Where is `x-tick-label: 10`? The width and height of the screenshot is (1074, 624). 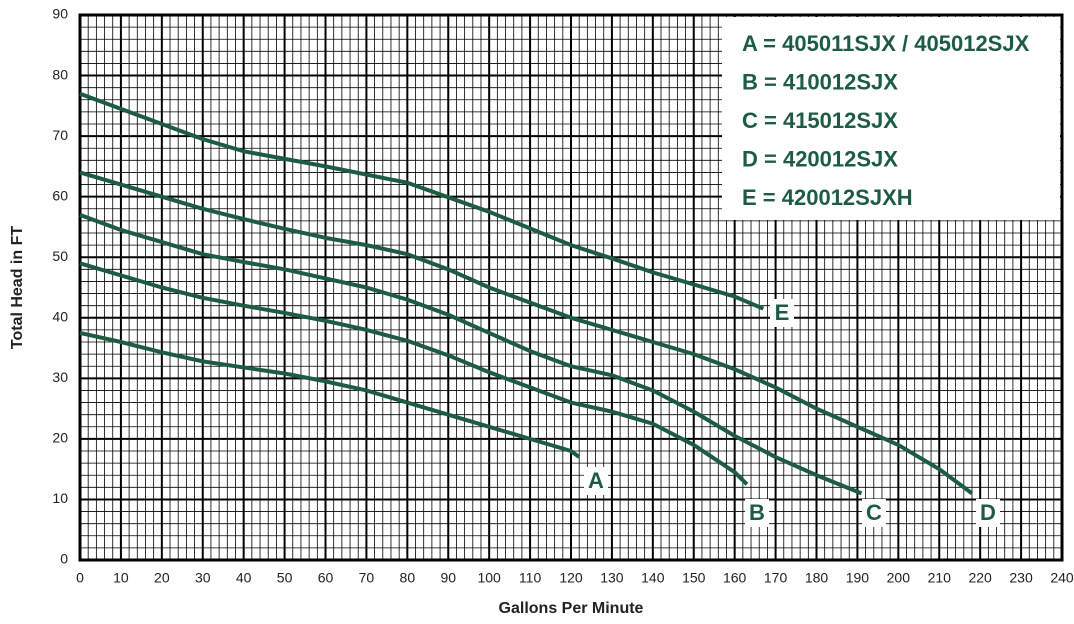 x-tick-label: 10 is located at coordinates (121, 578).